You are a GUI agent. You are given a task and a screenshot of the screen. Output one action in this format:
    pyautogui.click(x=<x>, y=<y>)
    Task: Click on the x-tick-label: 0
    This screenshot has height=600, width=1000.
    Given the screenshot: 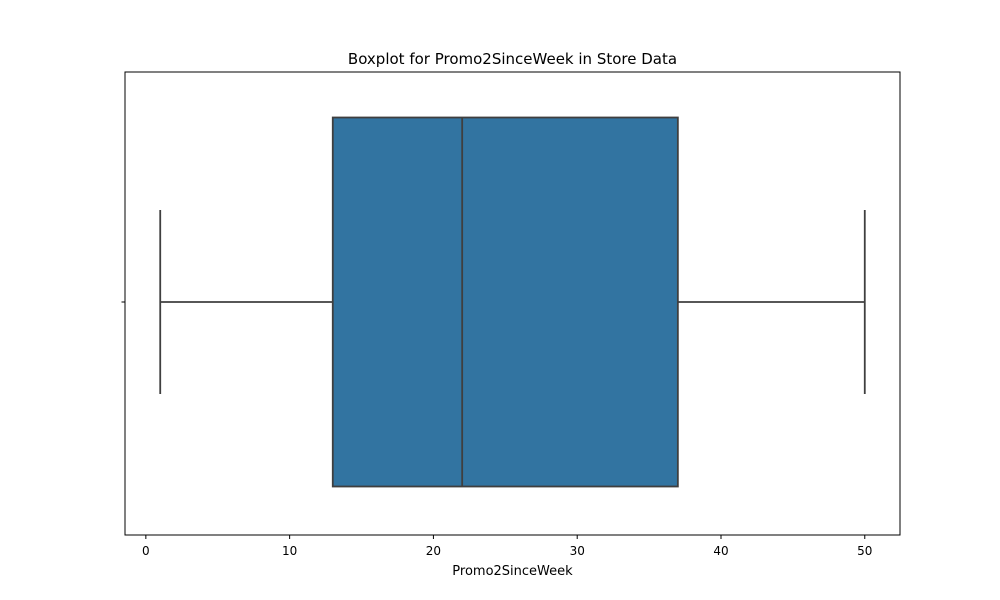 What is the action you would take?
    pyautogui.click(x=146, y=551)
    